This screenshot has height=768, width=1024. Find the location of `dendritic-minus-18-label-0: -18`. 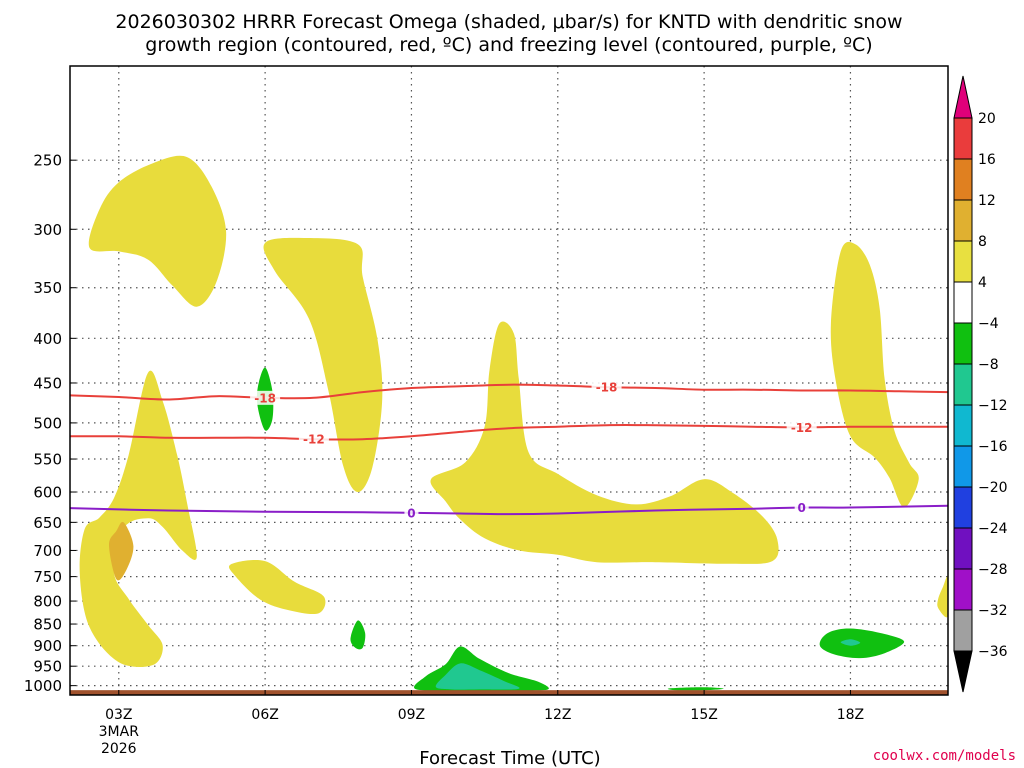

dendritic-minus-18-label-0: -18 is located at coordinates (265, 398).